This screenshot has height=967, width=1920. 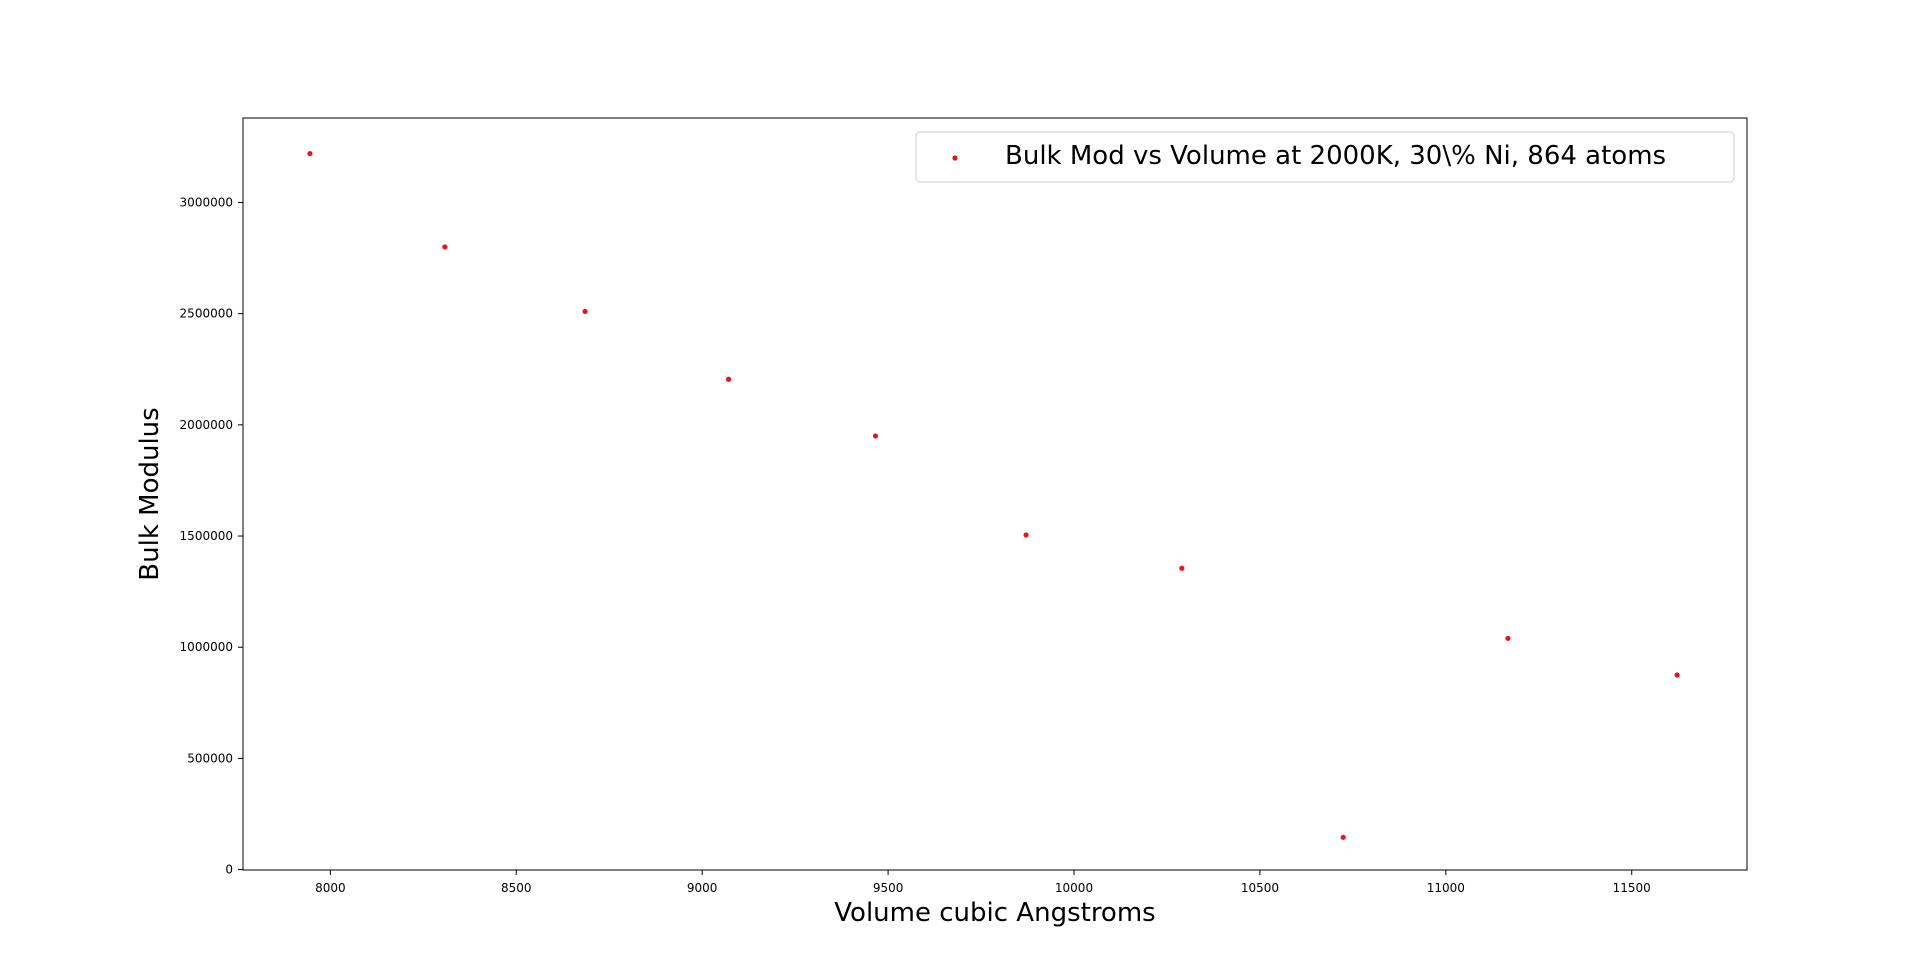 What do you see at coordinates (206, 314) in the screenshot?
I see `y-tick-label: 2500000` at bounding box center [206, 314].